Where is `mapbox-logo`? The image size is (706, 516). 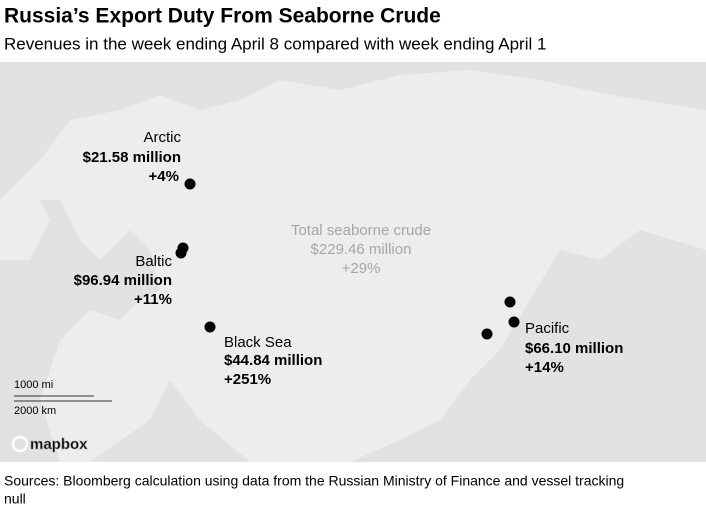
mapbox-logo is located at coordinates (20, 444).